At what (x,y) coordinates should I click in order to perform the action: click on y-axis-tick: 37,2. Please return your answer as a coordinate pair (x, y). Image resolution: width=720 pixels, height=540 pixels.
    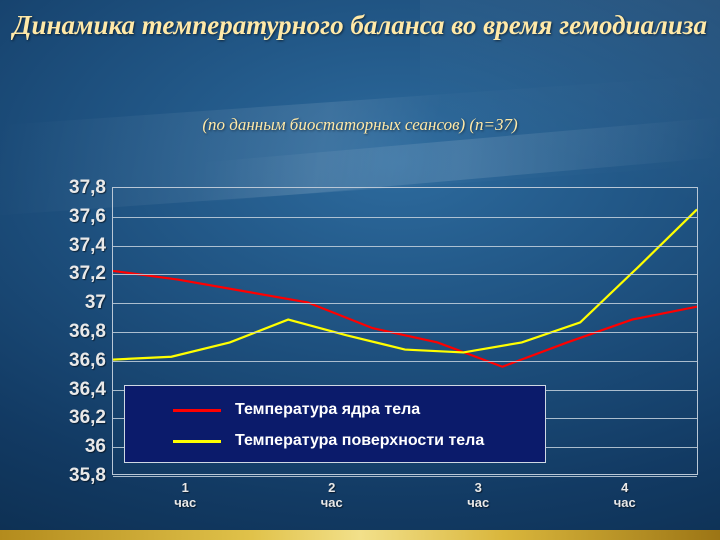
    Looking at the image, I should click on (87, 274).